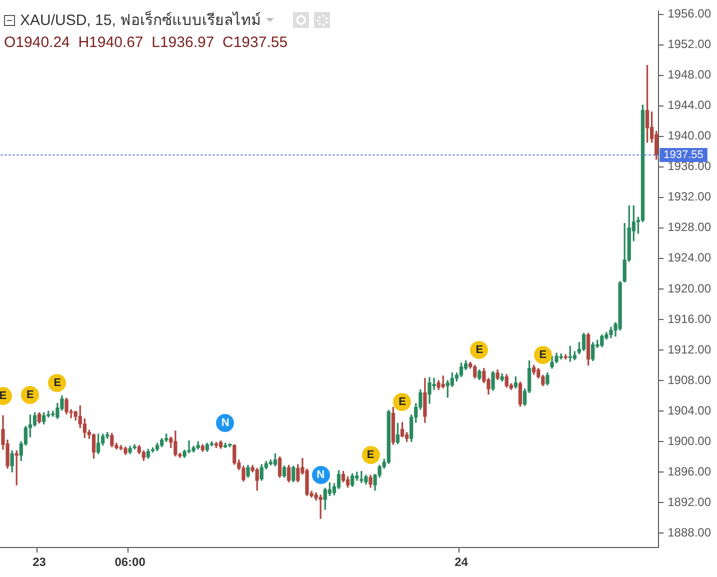 This screenshot has height=577, width=717. Describe the element at coordinates (146, 42) in the screenshot. I see `text: O1940.24 H1940.67 L1936.97 C1937.55` at that location.